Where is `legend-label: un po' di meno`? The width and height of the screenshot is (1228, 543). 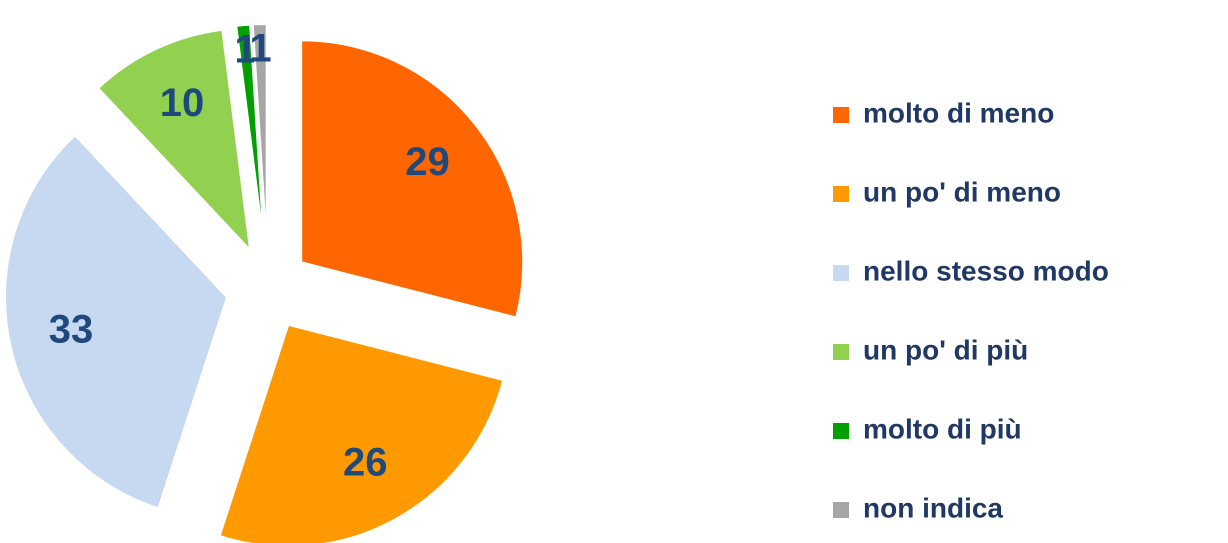
legend-label: un po' di meno is located at coordinates (962, 191).